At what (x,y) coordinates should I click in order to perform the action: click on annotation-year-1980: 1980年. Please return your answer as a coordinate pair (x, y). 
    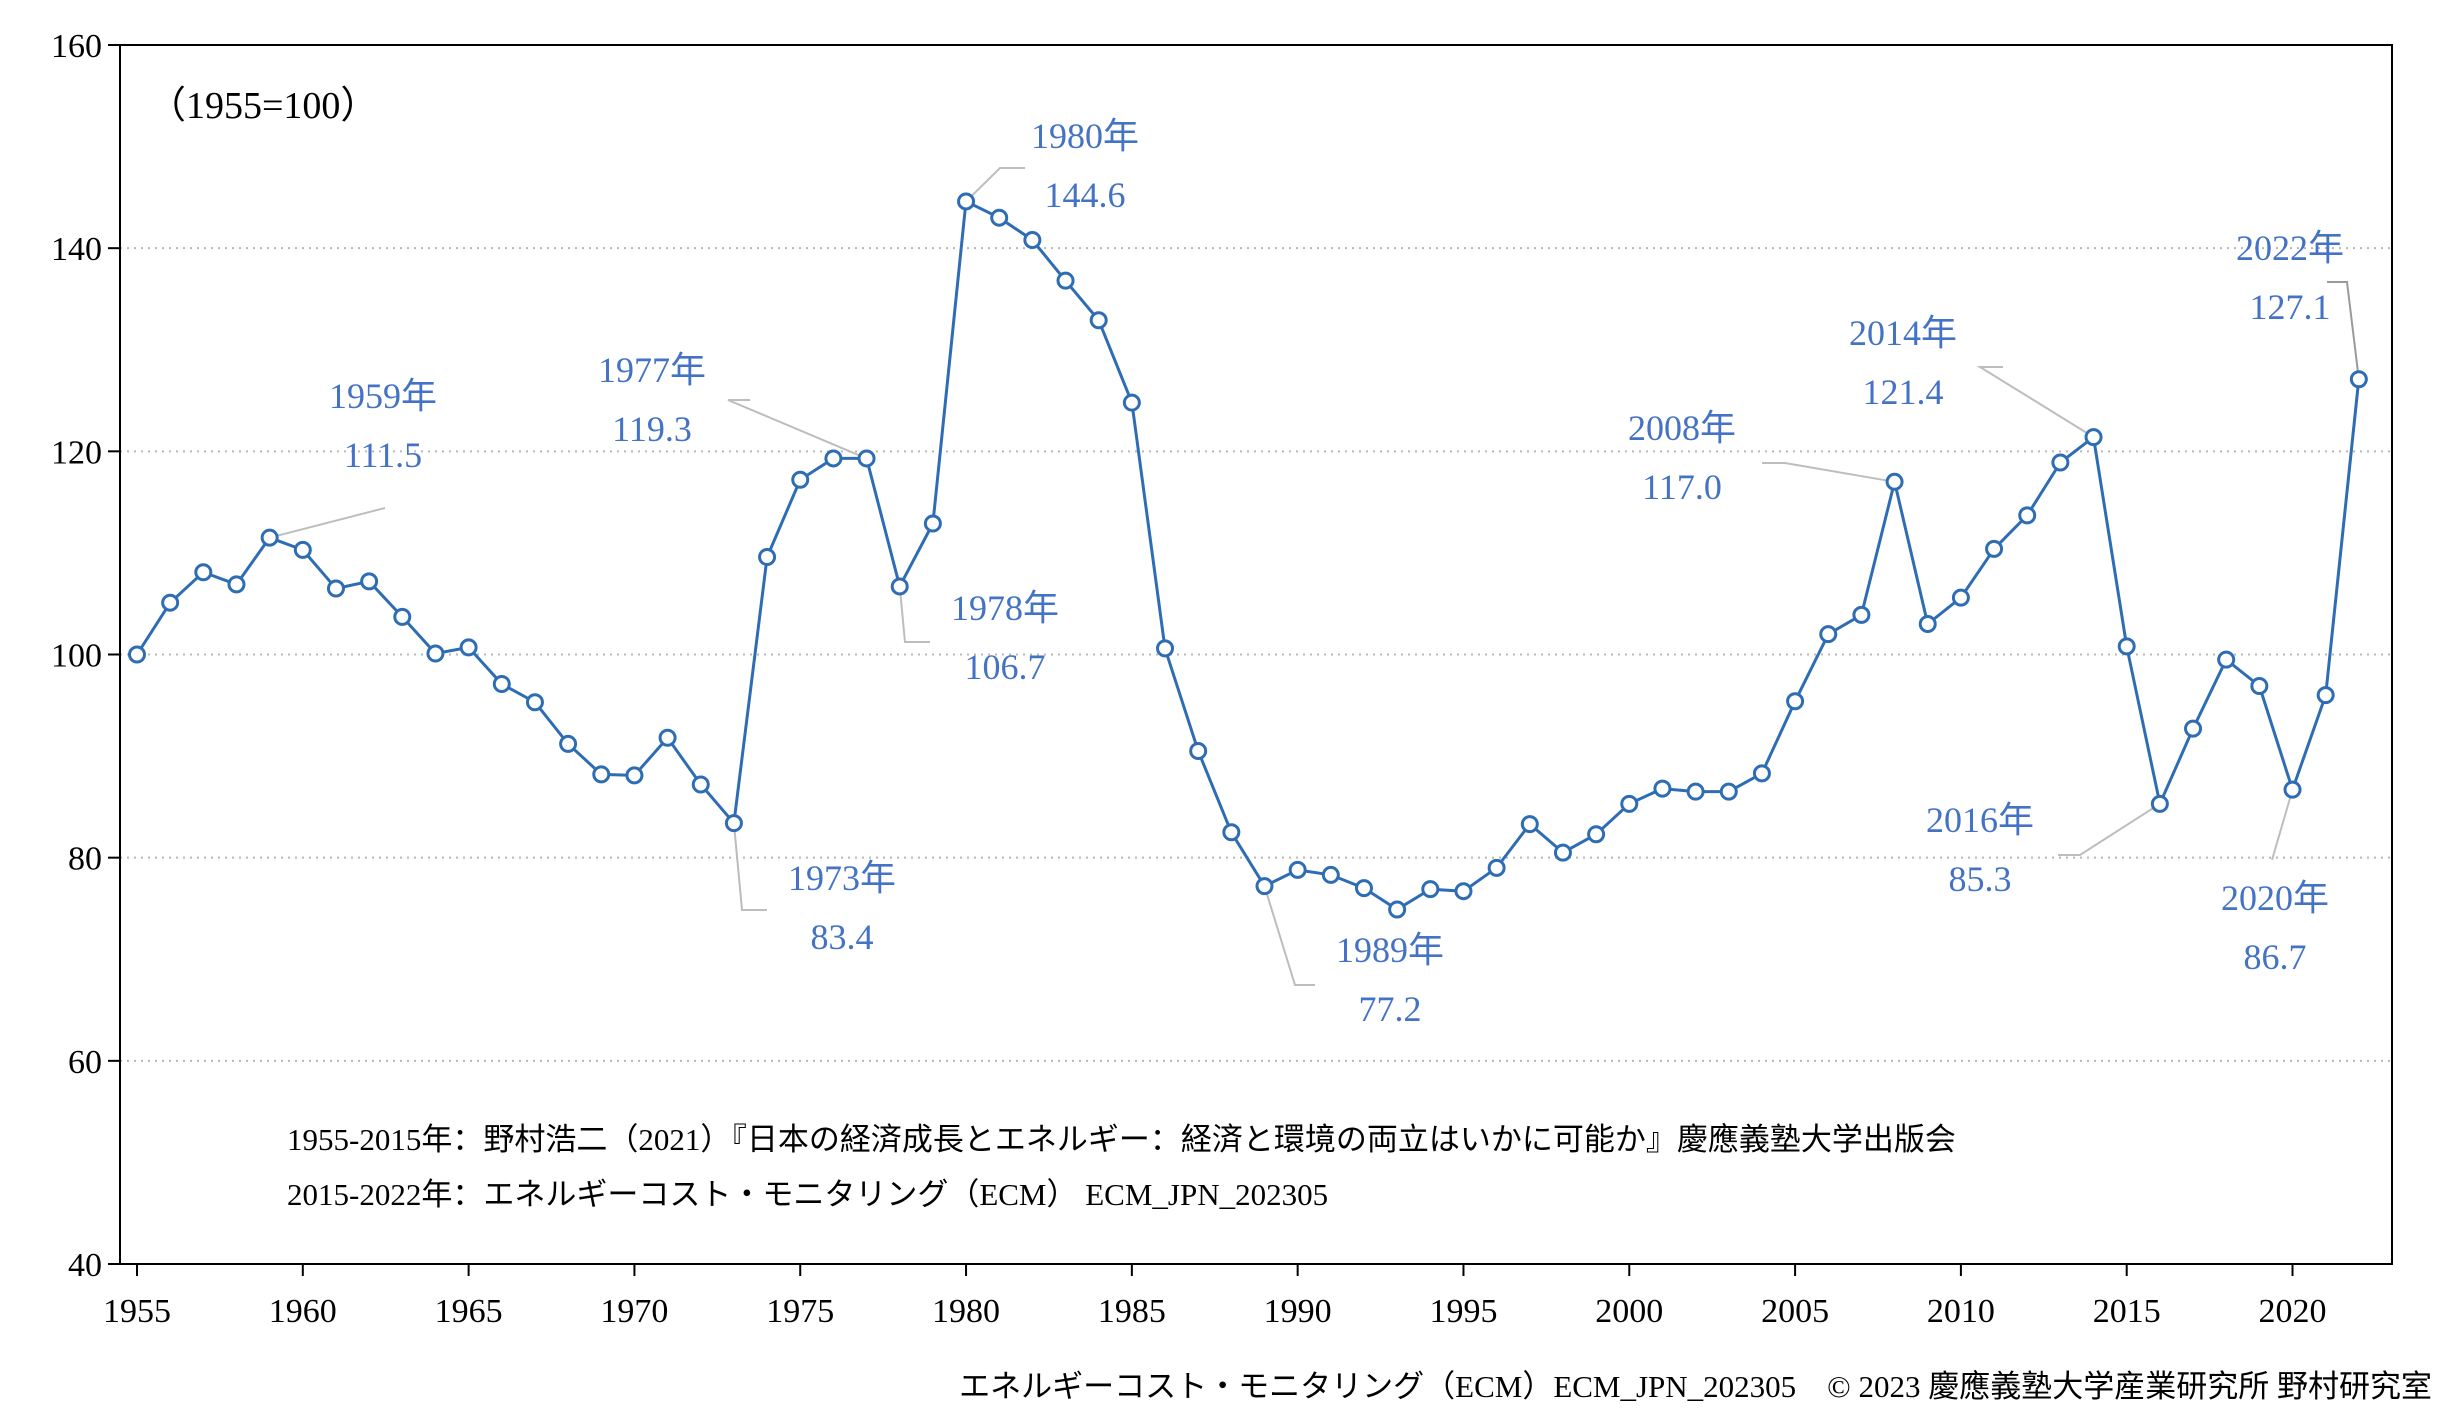
    Looking at the image, I should click on (1085, 136).